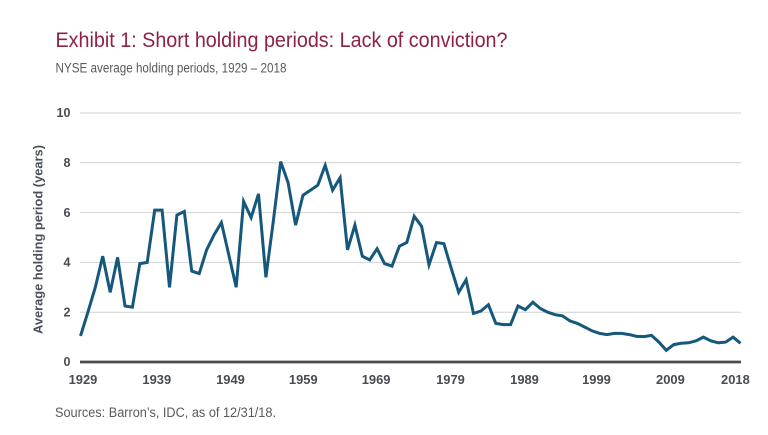 The width and height of the screenshot is (768, 435). What do you see at coordinates (230, 379) in the screenshot?
I see `svg-text: 1949` at bounding box center [230, 379].